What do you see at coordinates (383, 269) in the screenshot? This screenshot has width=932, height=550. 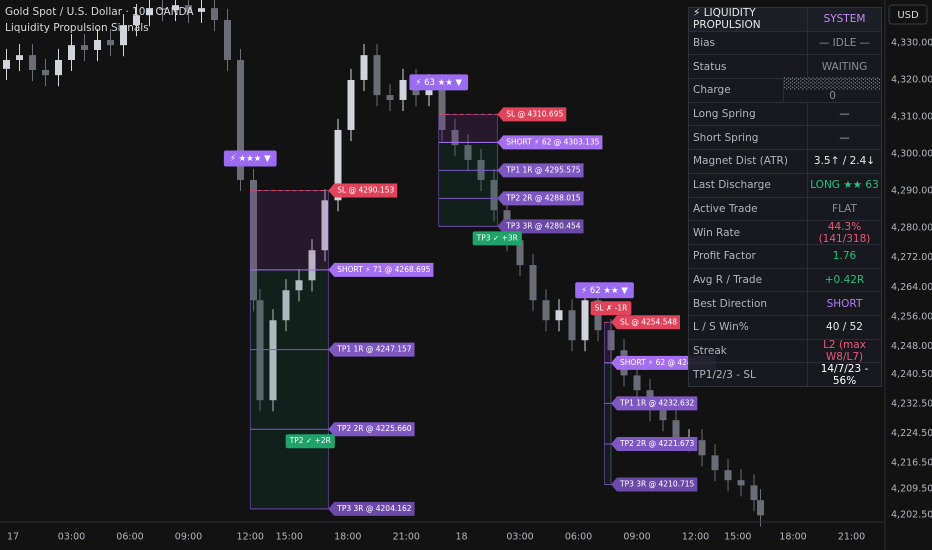 I see `level-label: SHORT ⚡ 71 @ 4268.695` at bounding box center [383, 269].